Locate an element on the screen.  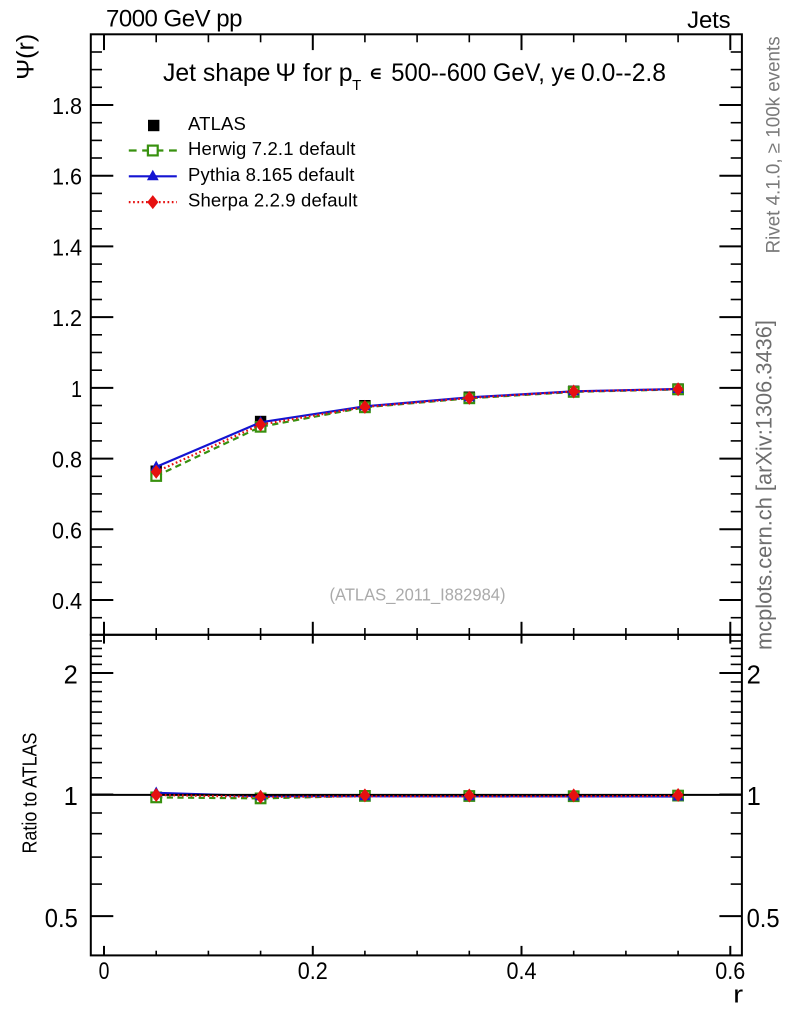
svg-text: Ratio to ATLAS is located at coordinates (30, 793).